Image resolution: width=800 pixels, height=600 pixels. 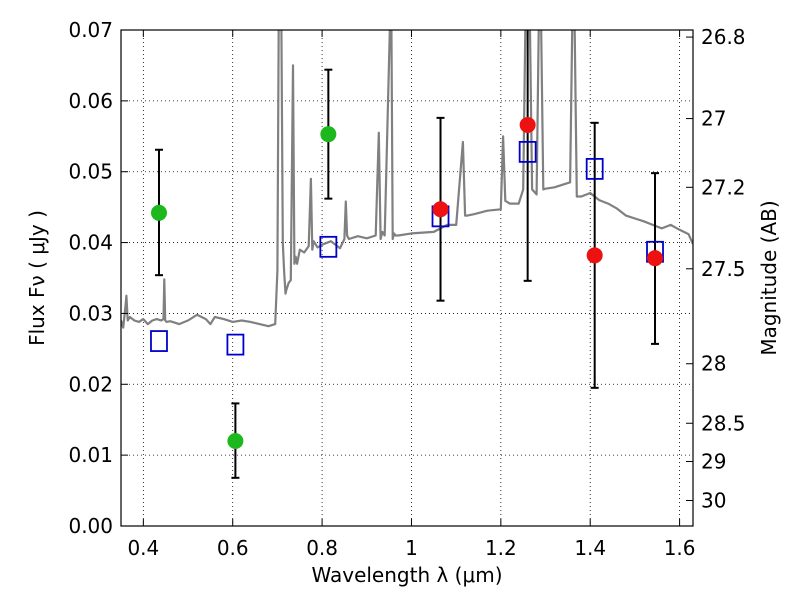 What do you see at coordinates (723, 423) in the screenshot?
I see `right-tick-label: 28.5` at bounding box center [723, 423].